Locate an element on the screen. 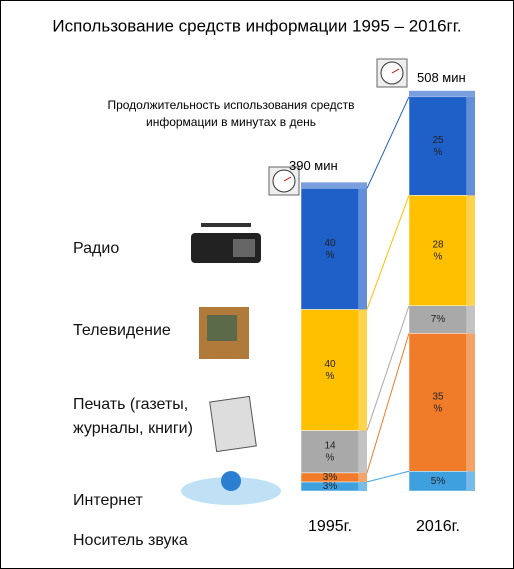 The image size is (514, 569). series-label-box: Радио is located at coordinates (96, 248).